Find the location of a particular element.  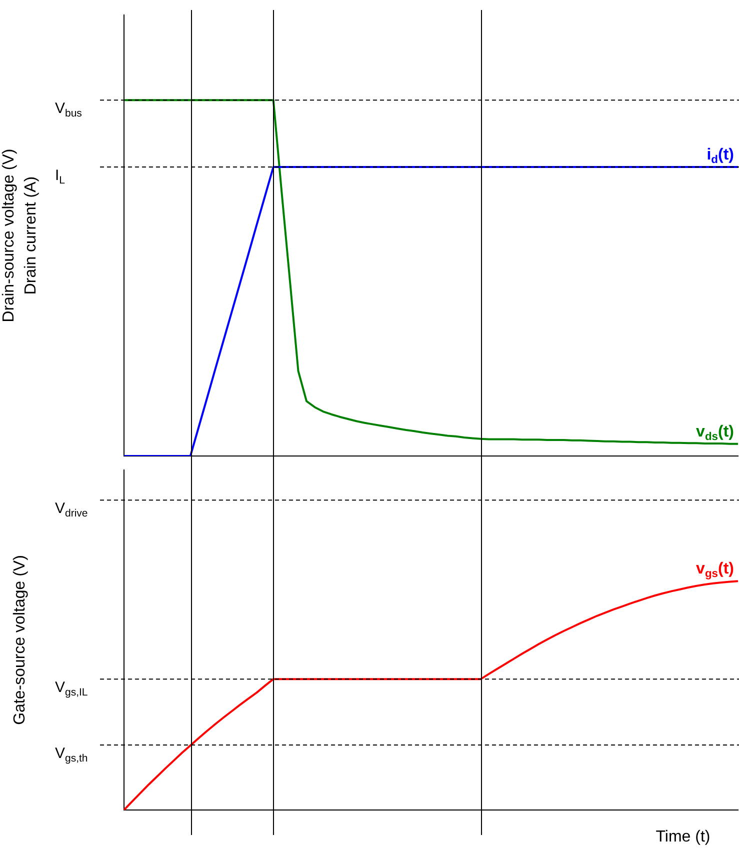

x-axis-title: Time (t) is located at coordinates (683, 837).